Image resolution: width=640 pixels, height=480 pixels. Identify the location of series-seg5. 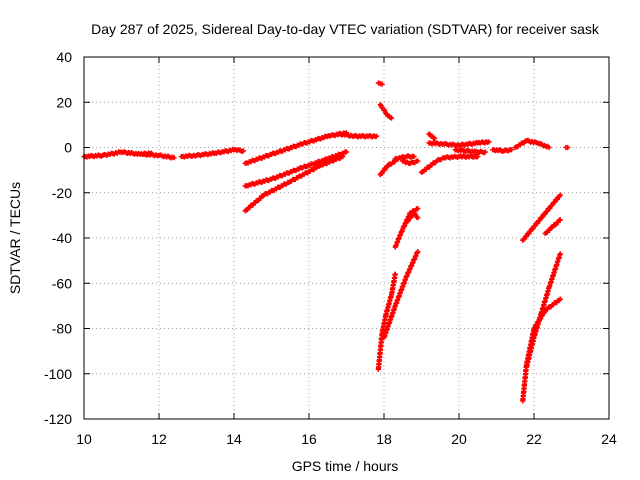
(358, 135).